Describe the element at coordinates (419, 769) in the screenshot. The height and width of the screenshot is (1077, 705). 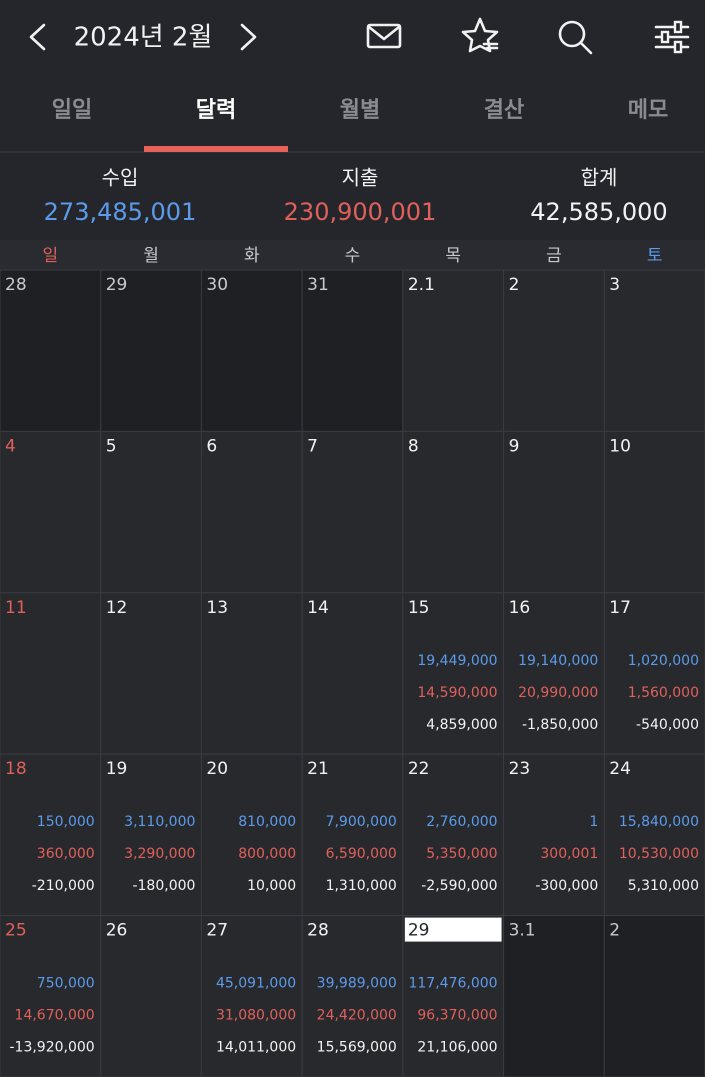
I see `day-number: 22` at that location.